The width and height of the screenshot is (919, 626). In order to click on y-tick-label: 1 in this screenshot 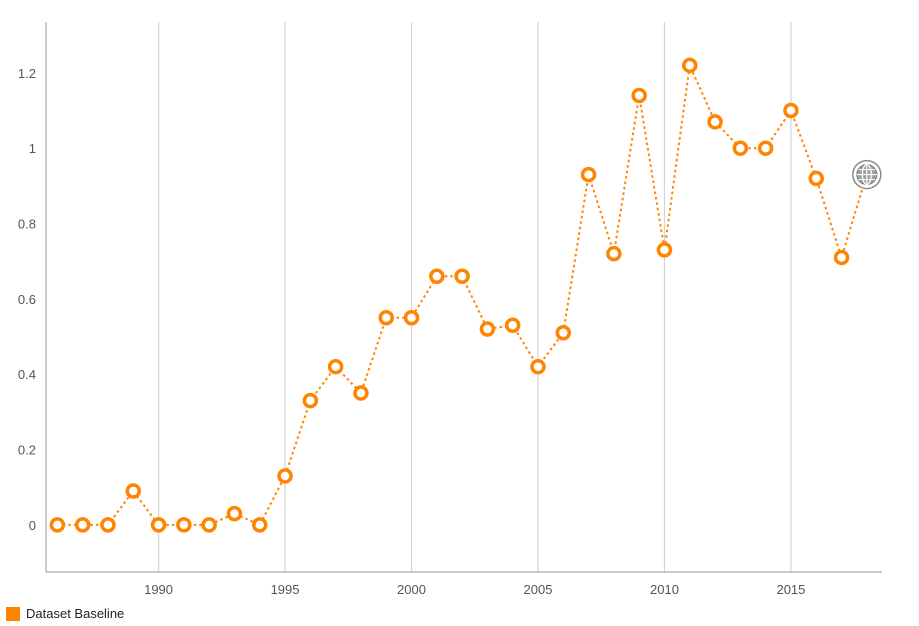, I will do `click(32, 148)`.